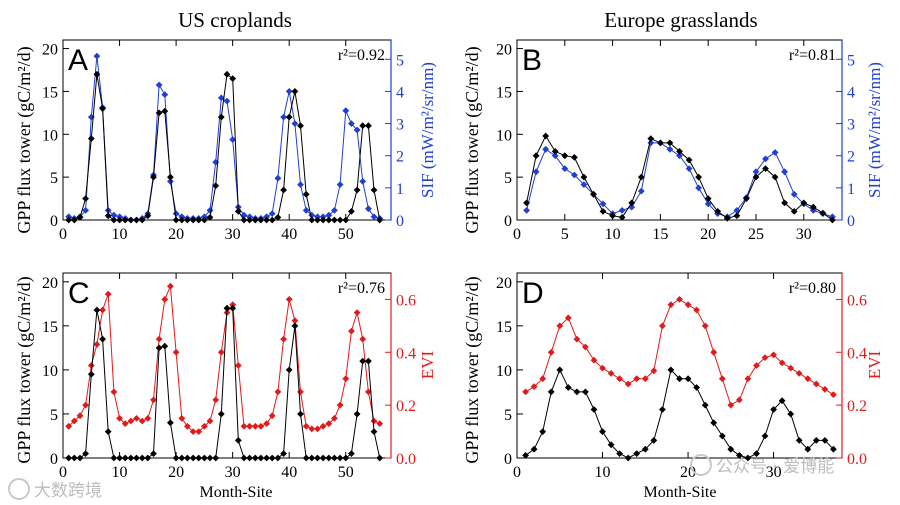 The height and width of the screenshot is (505, 900). Describe the element at coordinates (874, 365) in the screenshot. I see `y2-axis-label-evi-d: EVI` at that location.